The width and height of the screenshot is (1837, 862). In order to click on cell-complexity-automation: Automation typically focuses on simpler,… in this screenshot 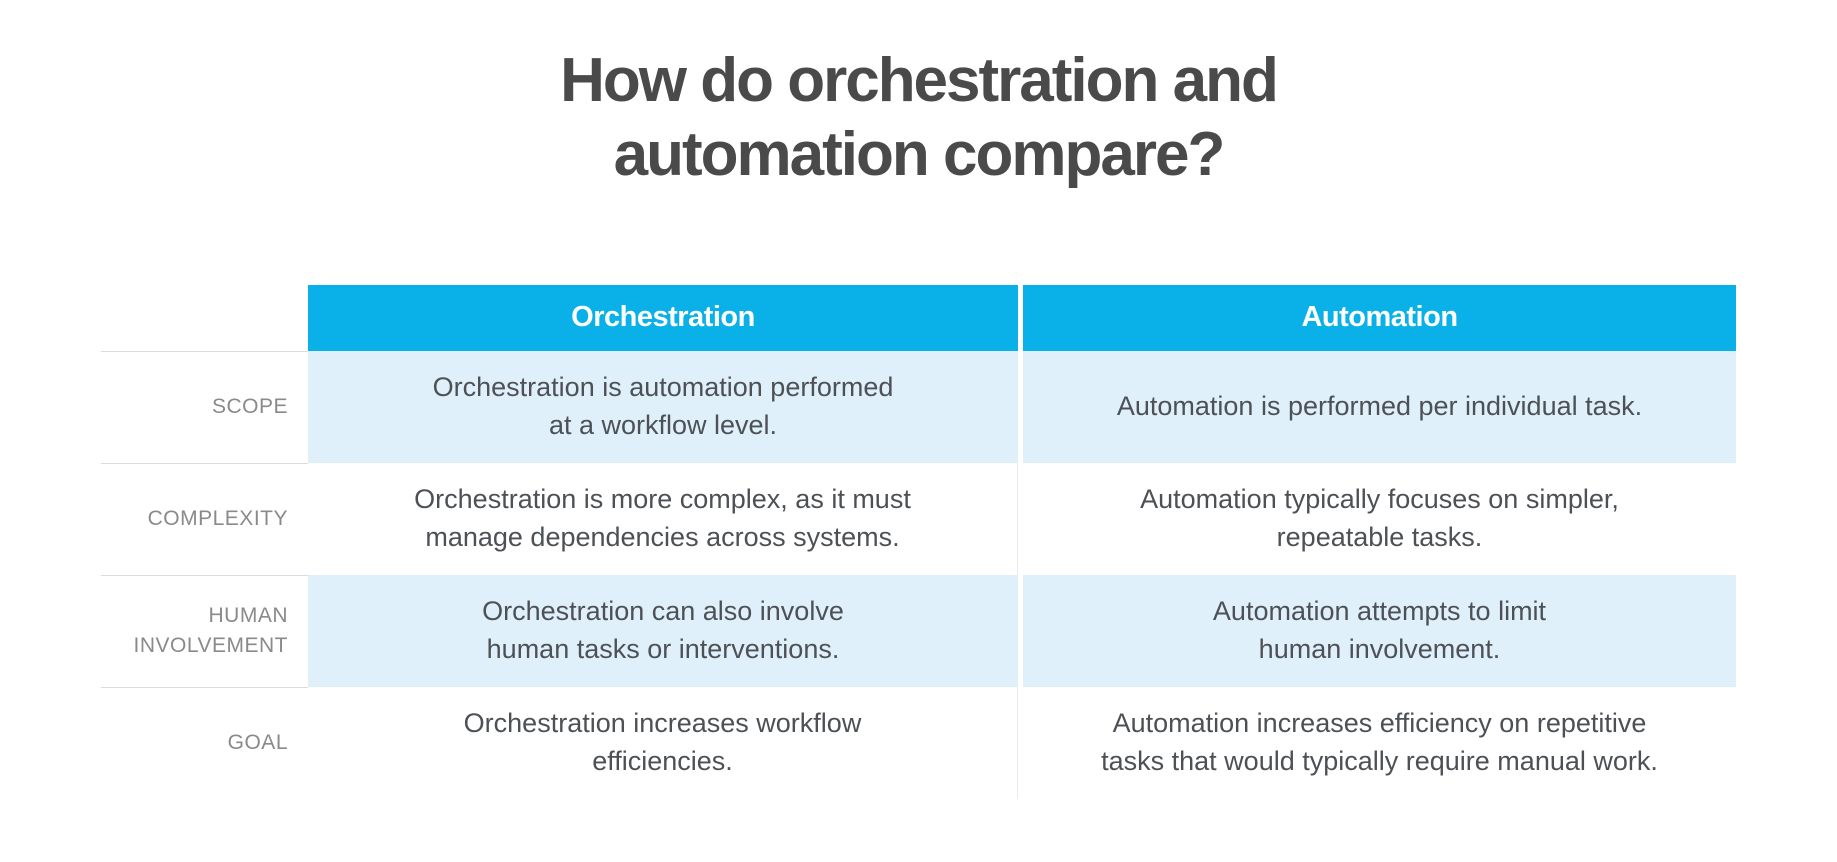, I will do `click(1377, 518)`.